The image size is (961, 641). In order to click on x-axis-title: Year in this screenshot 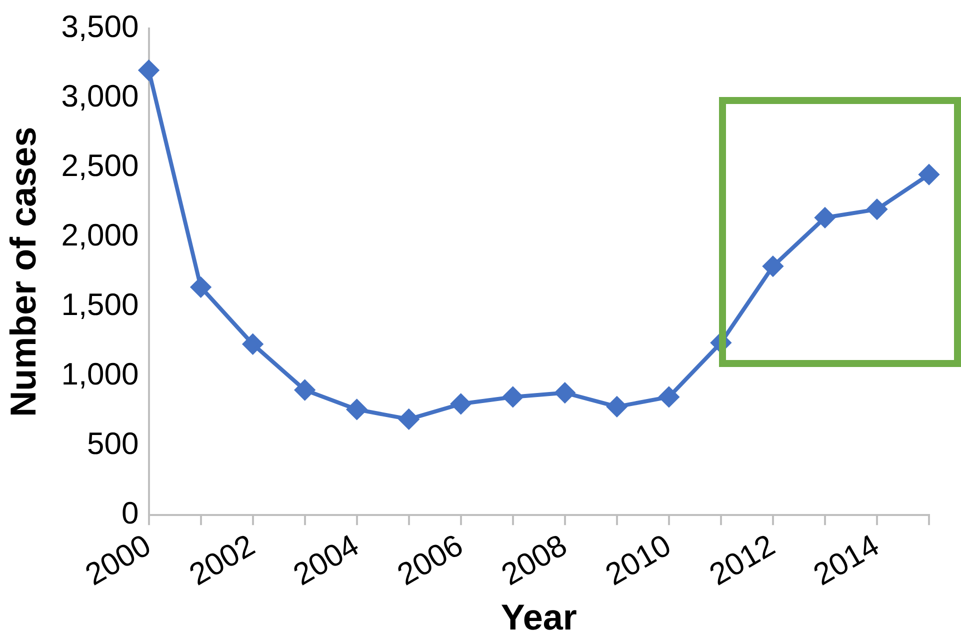, I will do `click(538, 617)`.